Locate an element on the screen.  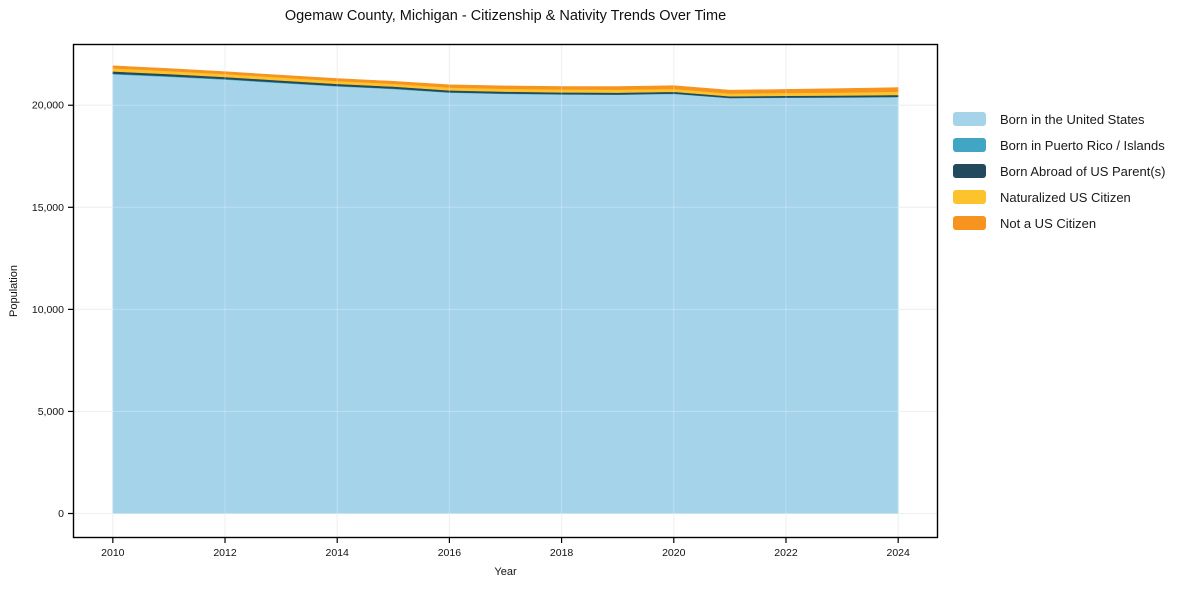
legend-item-2: Born Abroad of US Parent(s) is located at coordinates (1059, 171).